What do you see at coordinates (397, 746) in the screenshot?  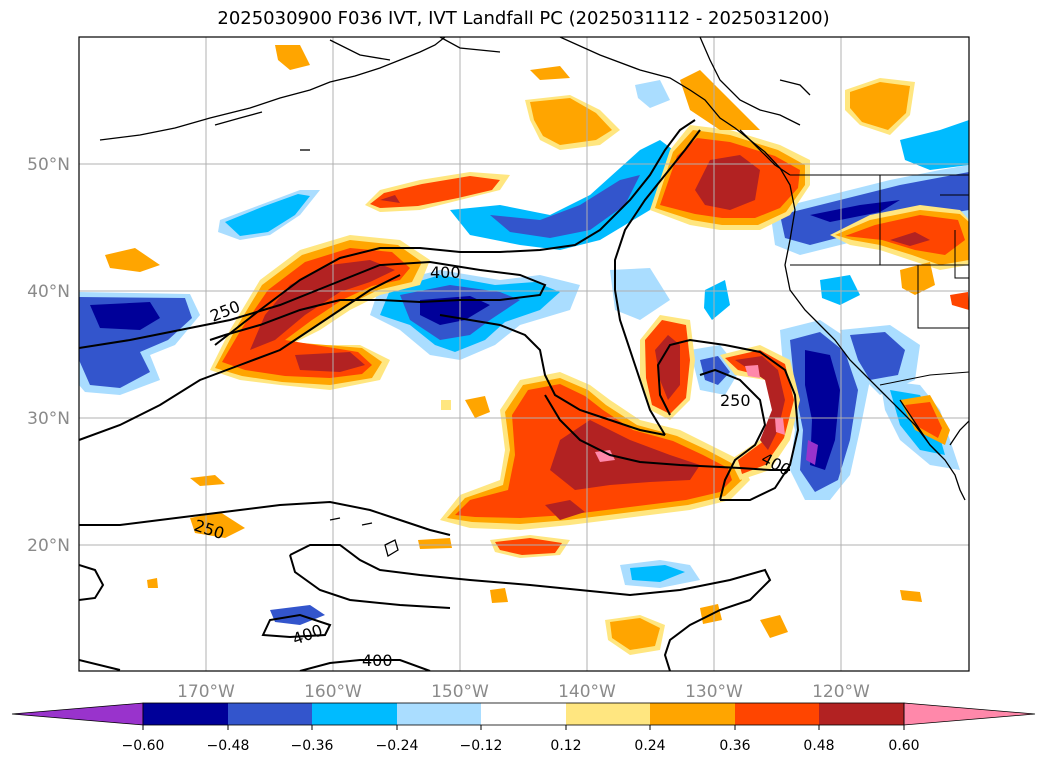 I see `colorbar-label: −0.24` at bounding box center [397, 746].